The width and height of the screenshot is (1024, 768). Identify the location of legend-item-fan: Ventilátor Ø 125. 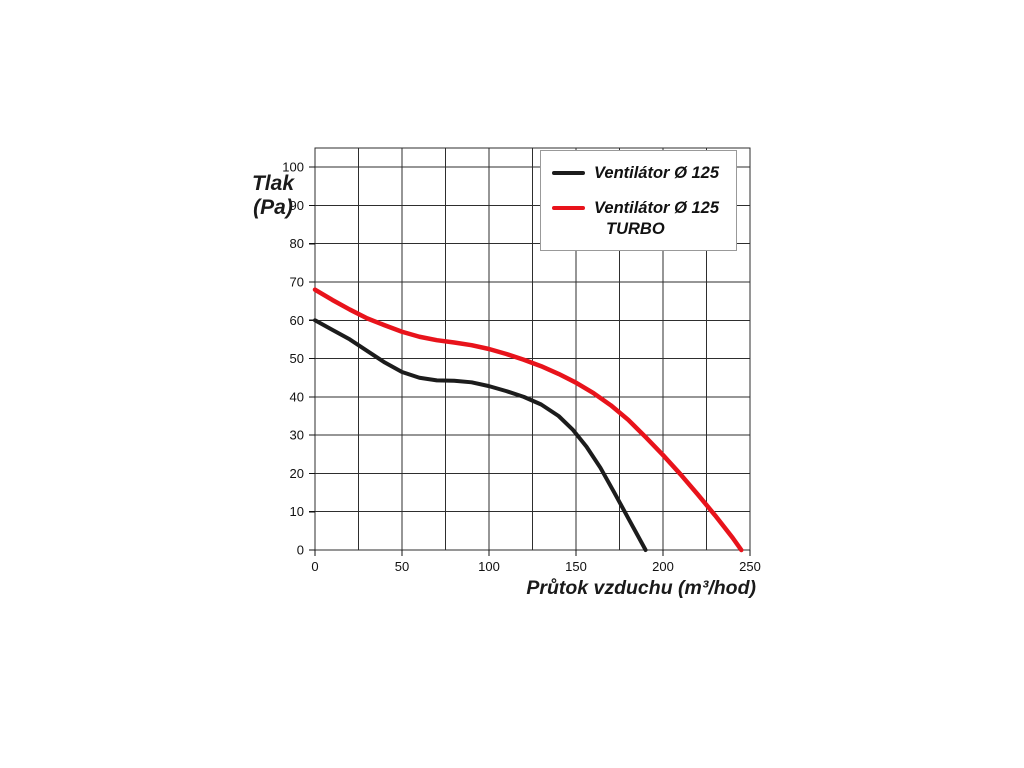
(641, 173).